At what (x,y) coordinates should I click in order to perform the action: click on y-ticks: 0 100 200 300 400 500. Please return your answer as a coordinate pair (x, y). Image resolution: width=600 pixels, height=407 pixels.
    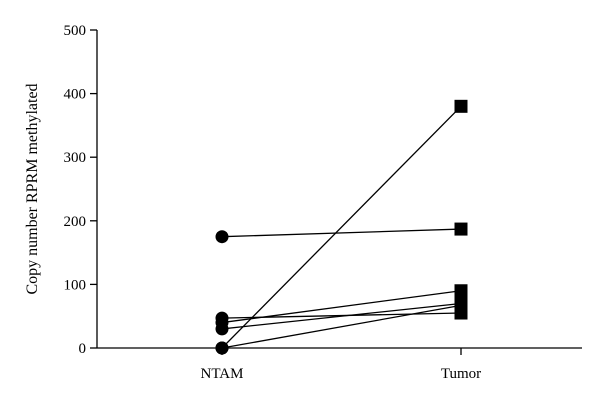
    Looking at the image, I should click on (80, 190).